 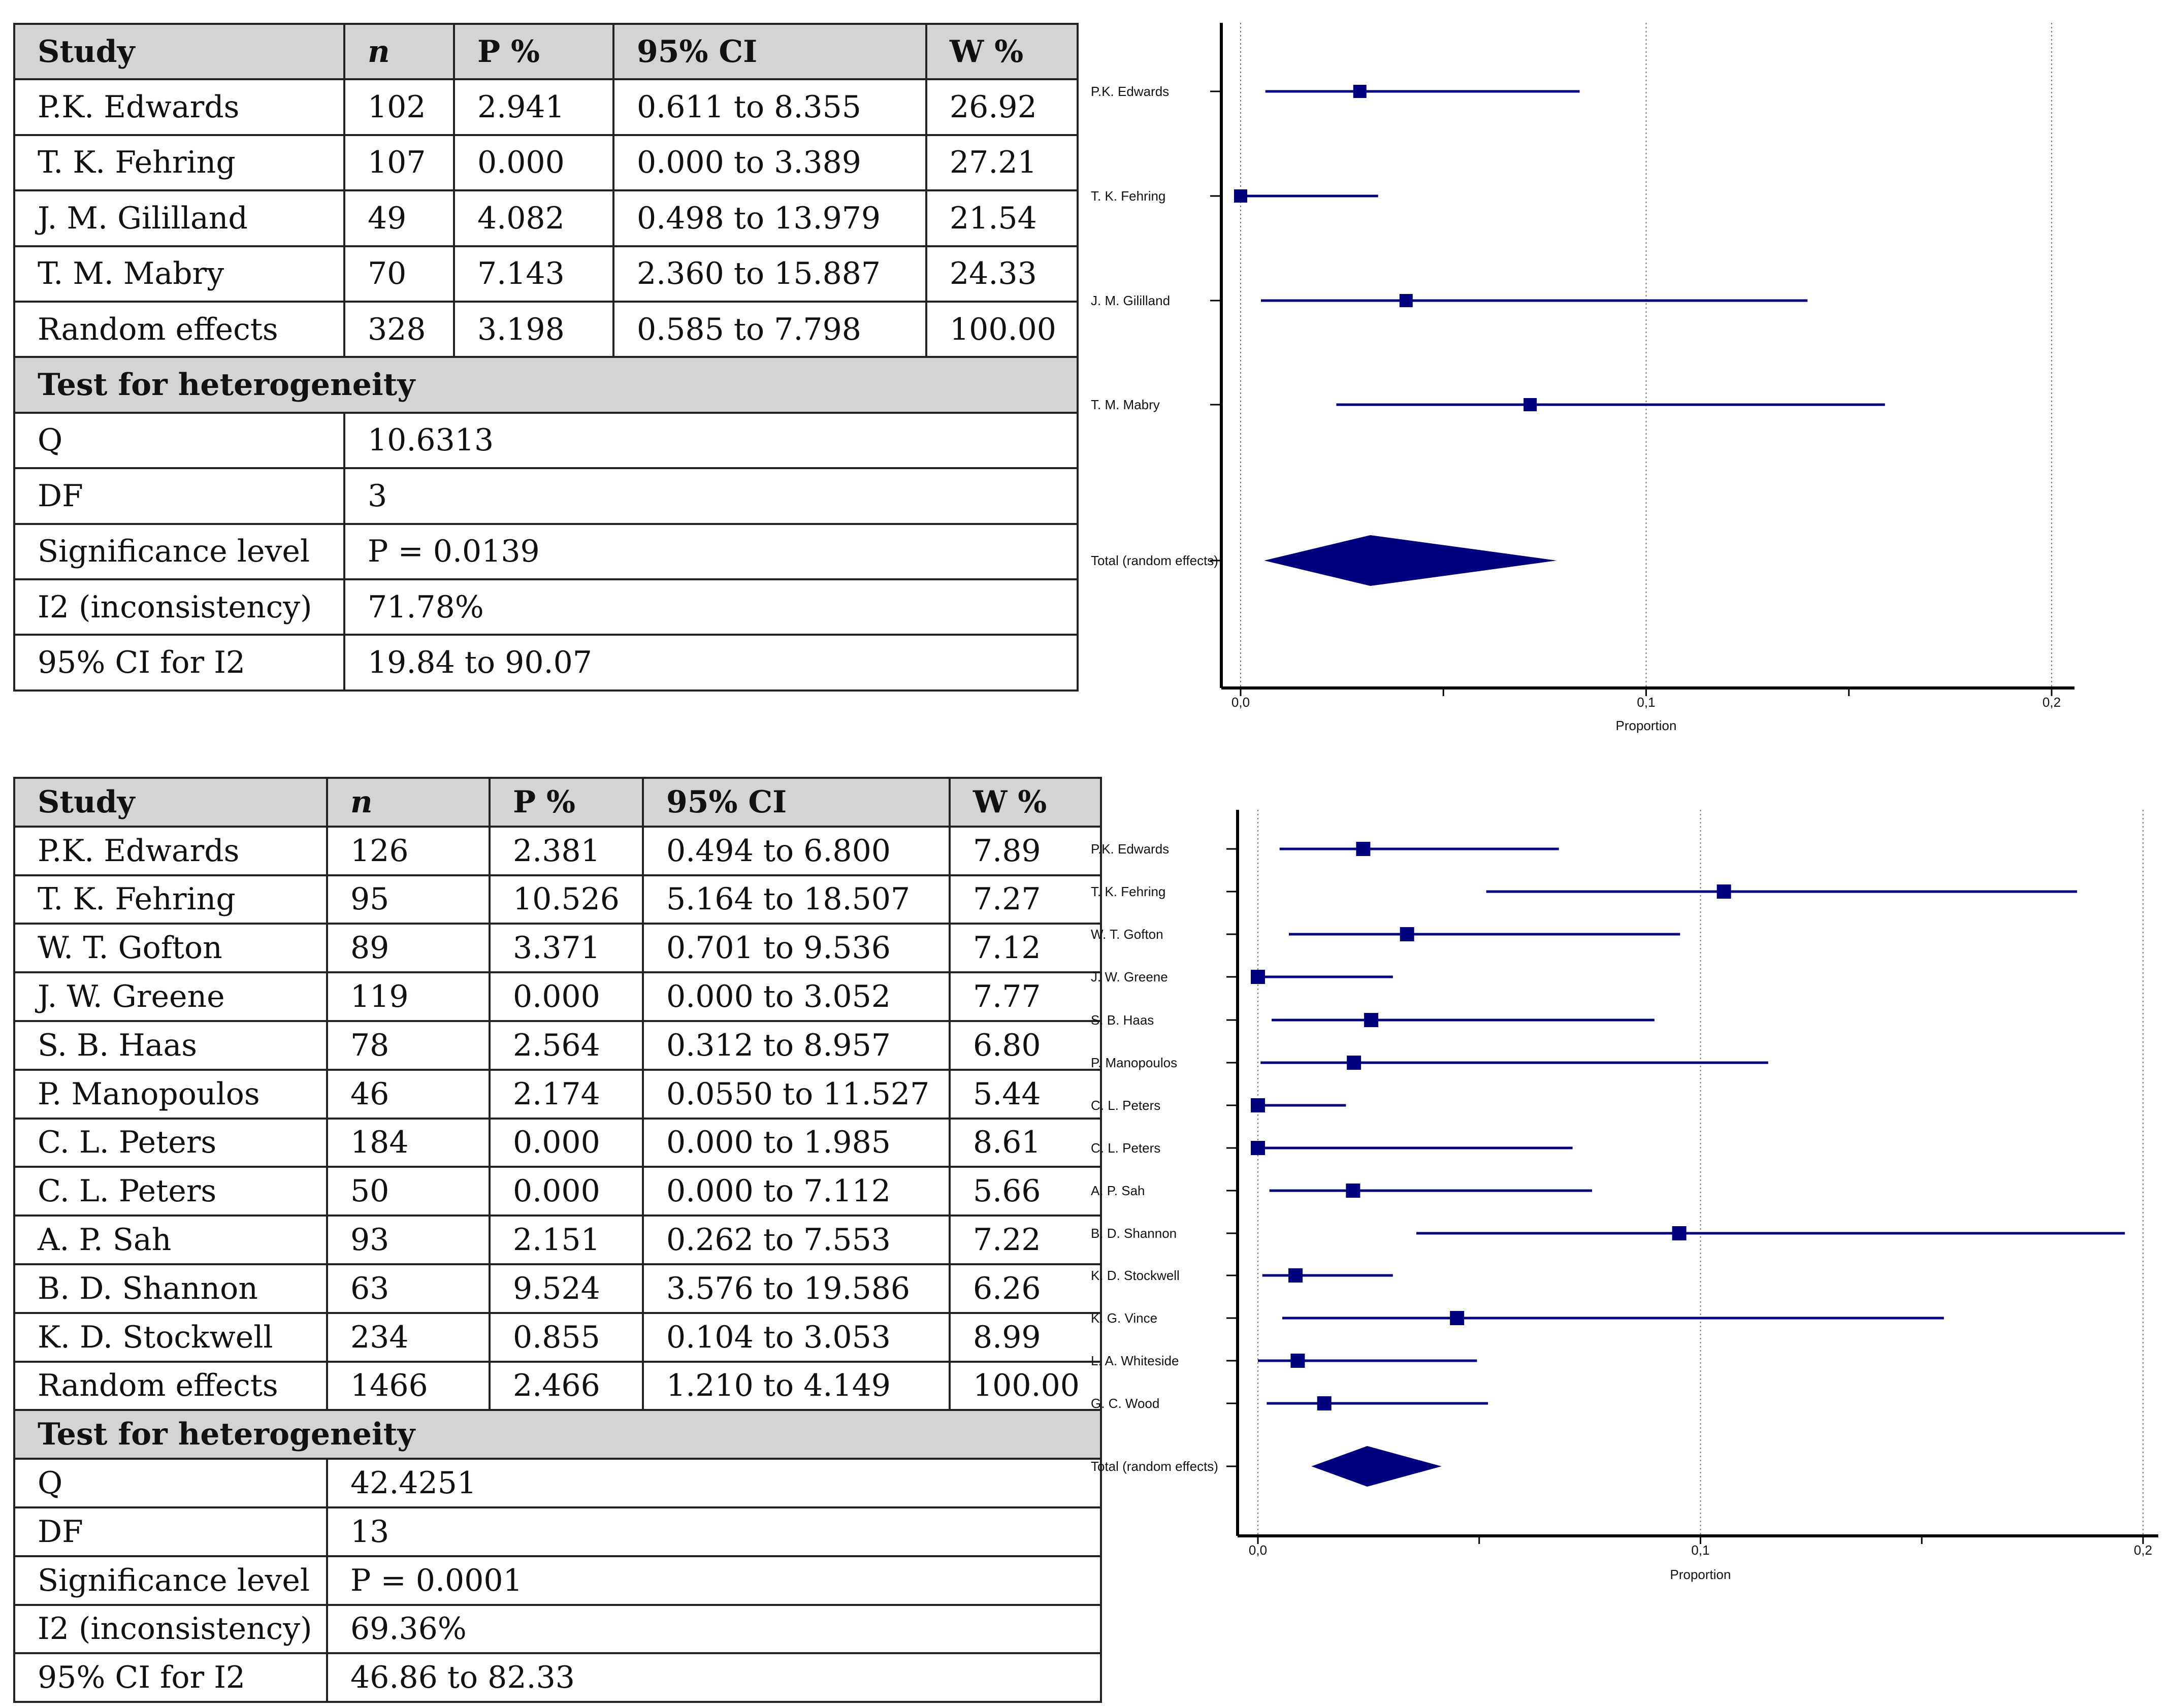 What do you see at coordinates (1128, 196) in the screenshot?
I see `study-label: T. K. Fehring` at bounding box center [1128, 196].